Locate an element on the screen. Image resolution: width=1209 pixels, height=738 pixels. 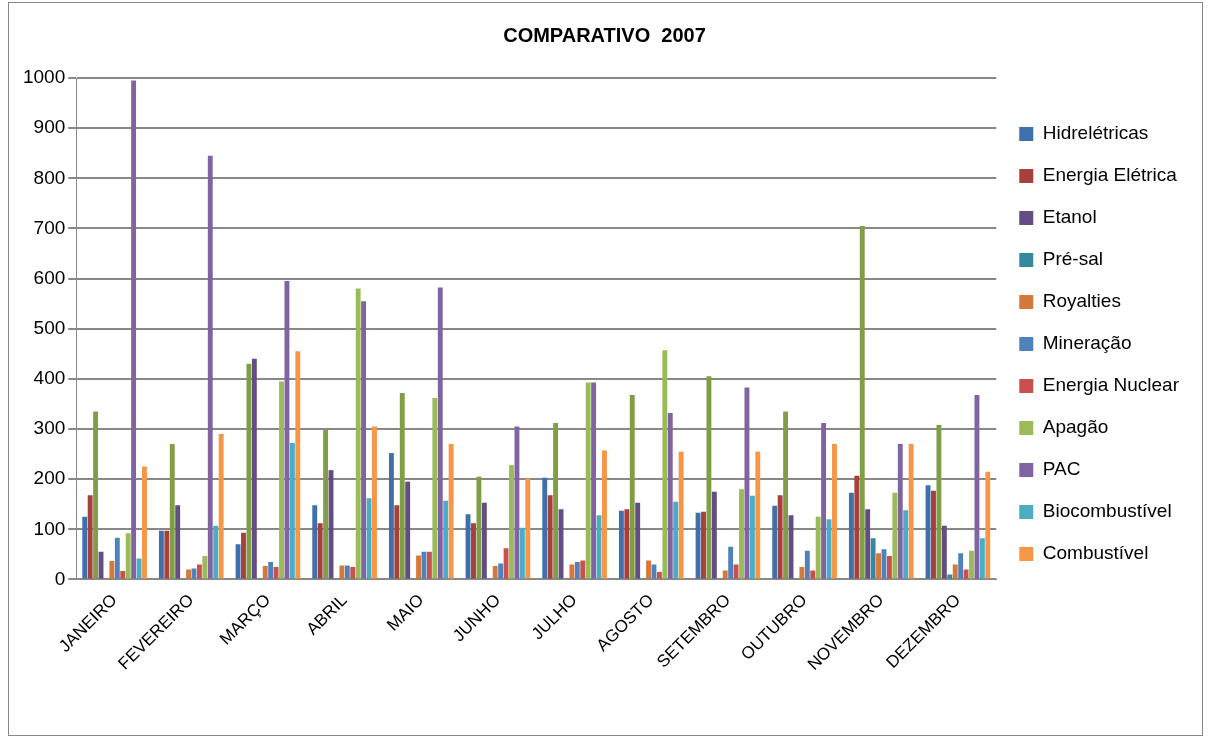
legend-label: Energia Elétrica is located at coordinates (1110, 175).